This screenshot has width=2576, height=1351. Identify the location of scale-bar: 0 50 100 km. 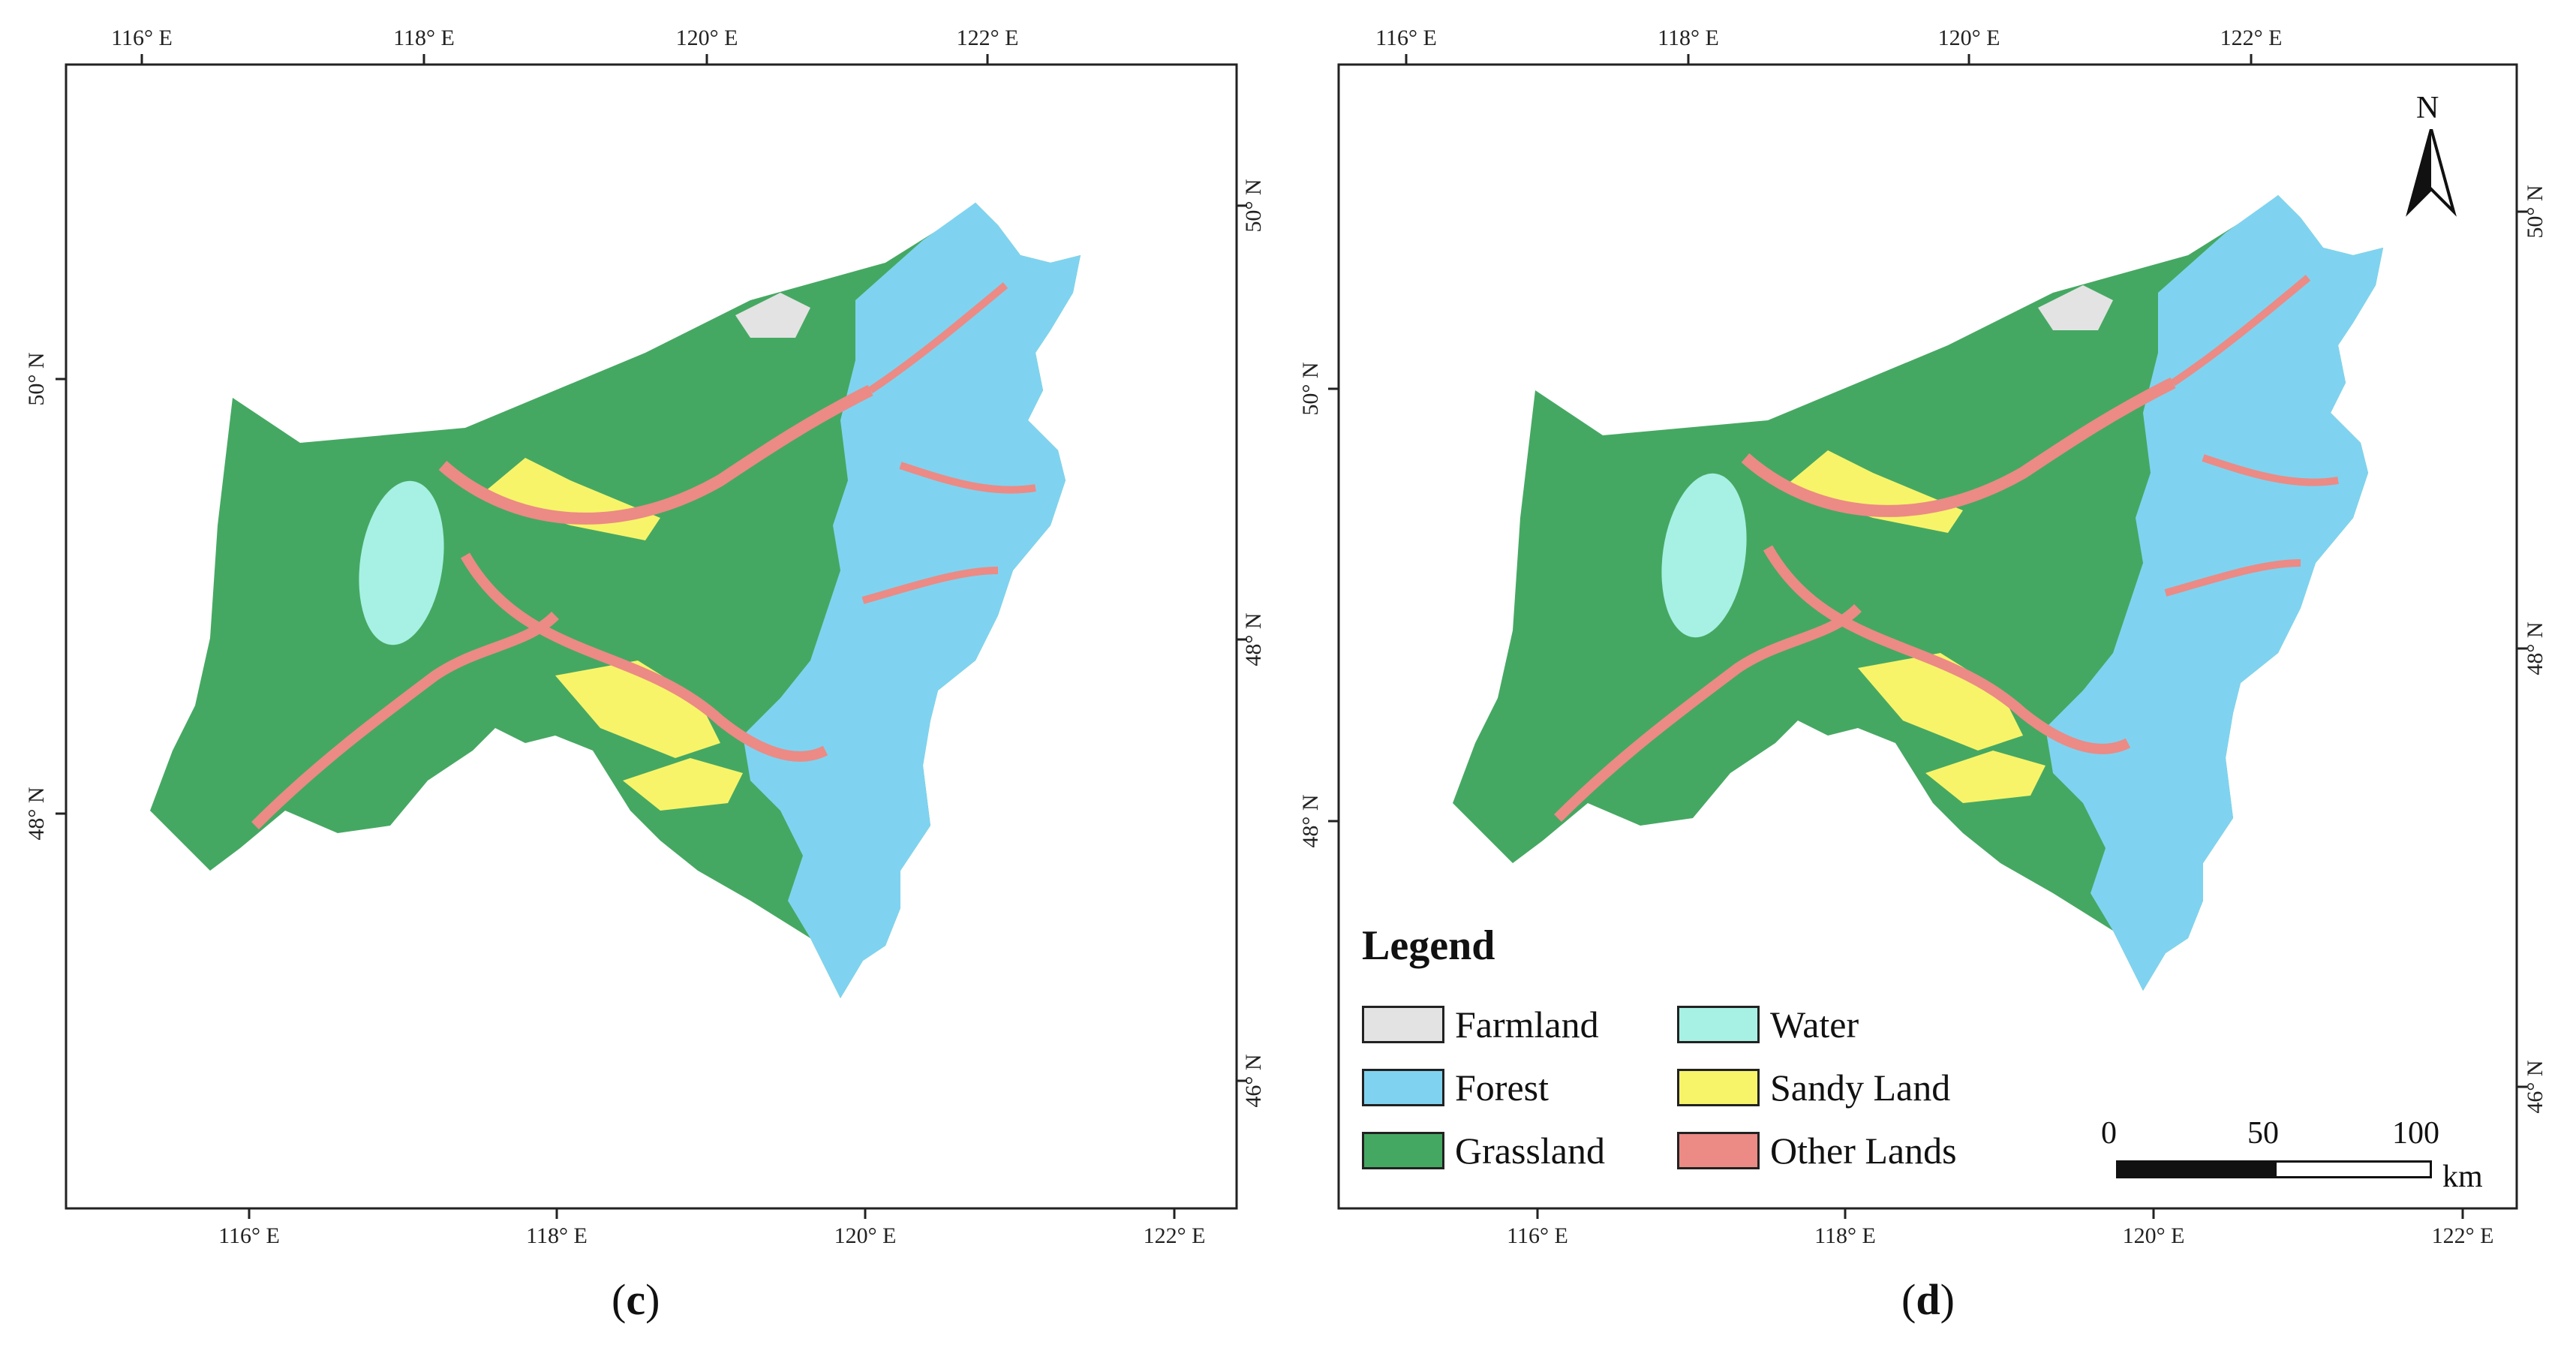
(2311, 1164).